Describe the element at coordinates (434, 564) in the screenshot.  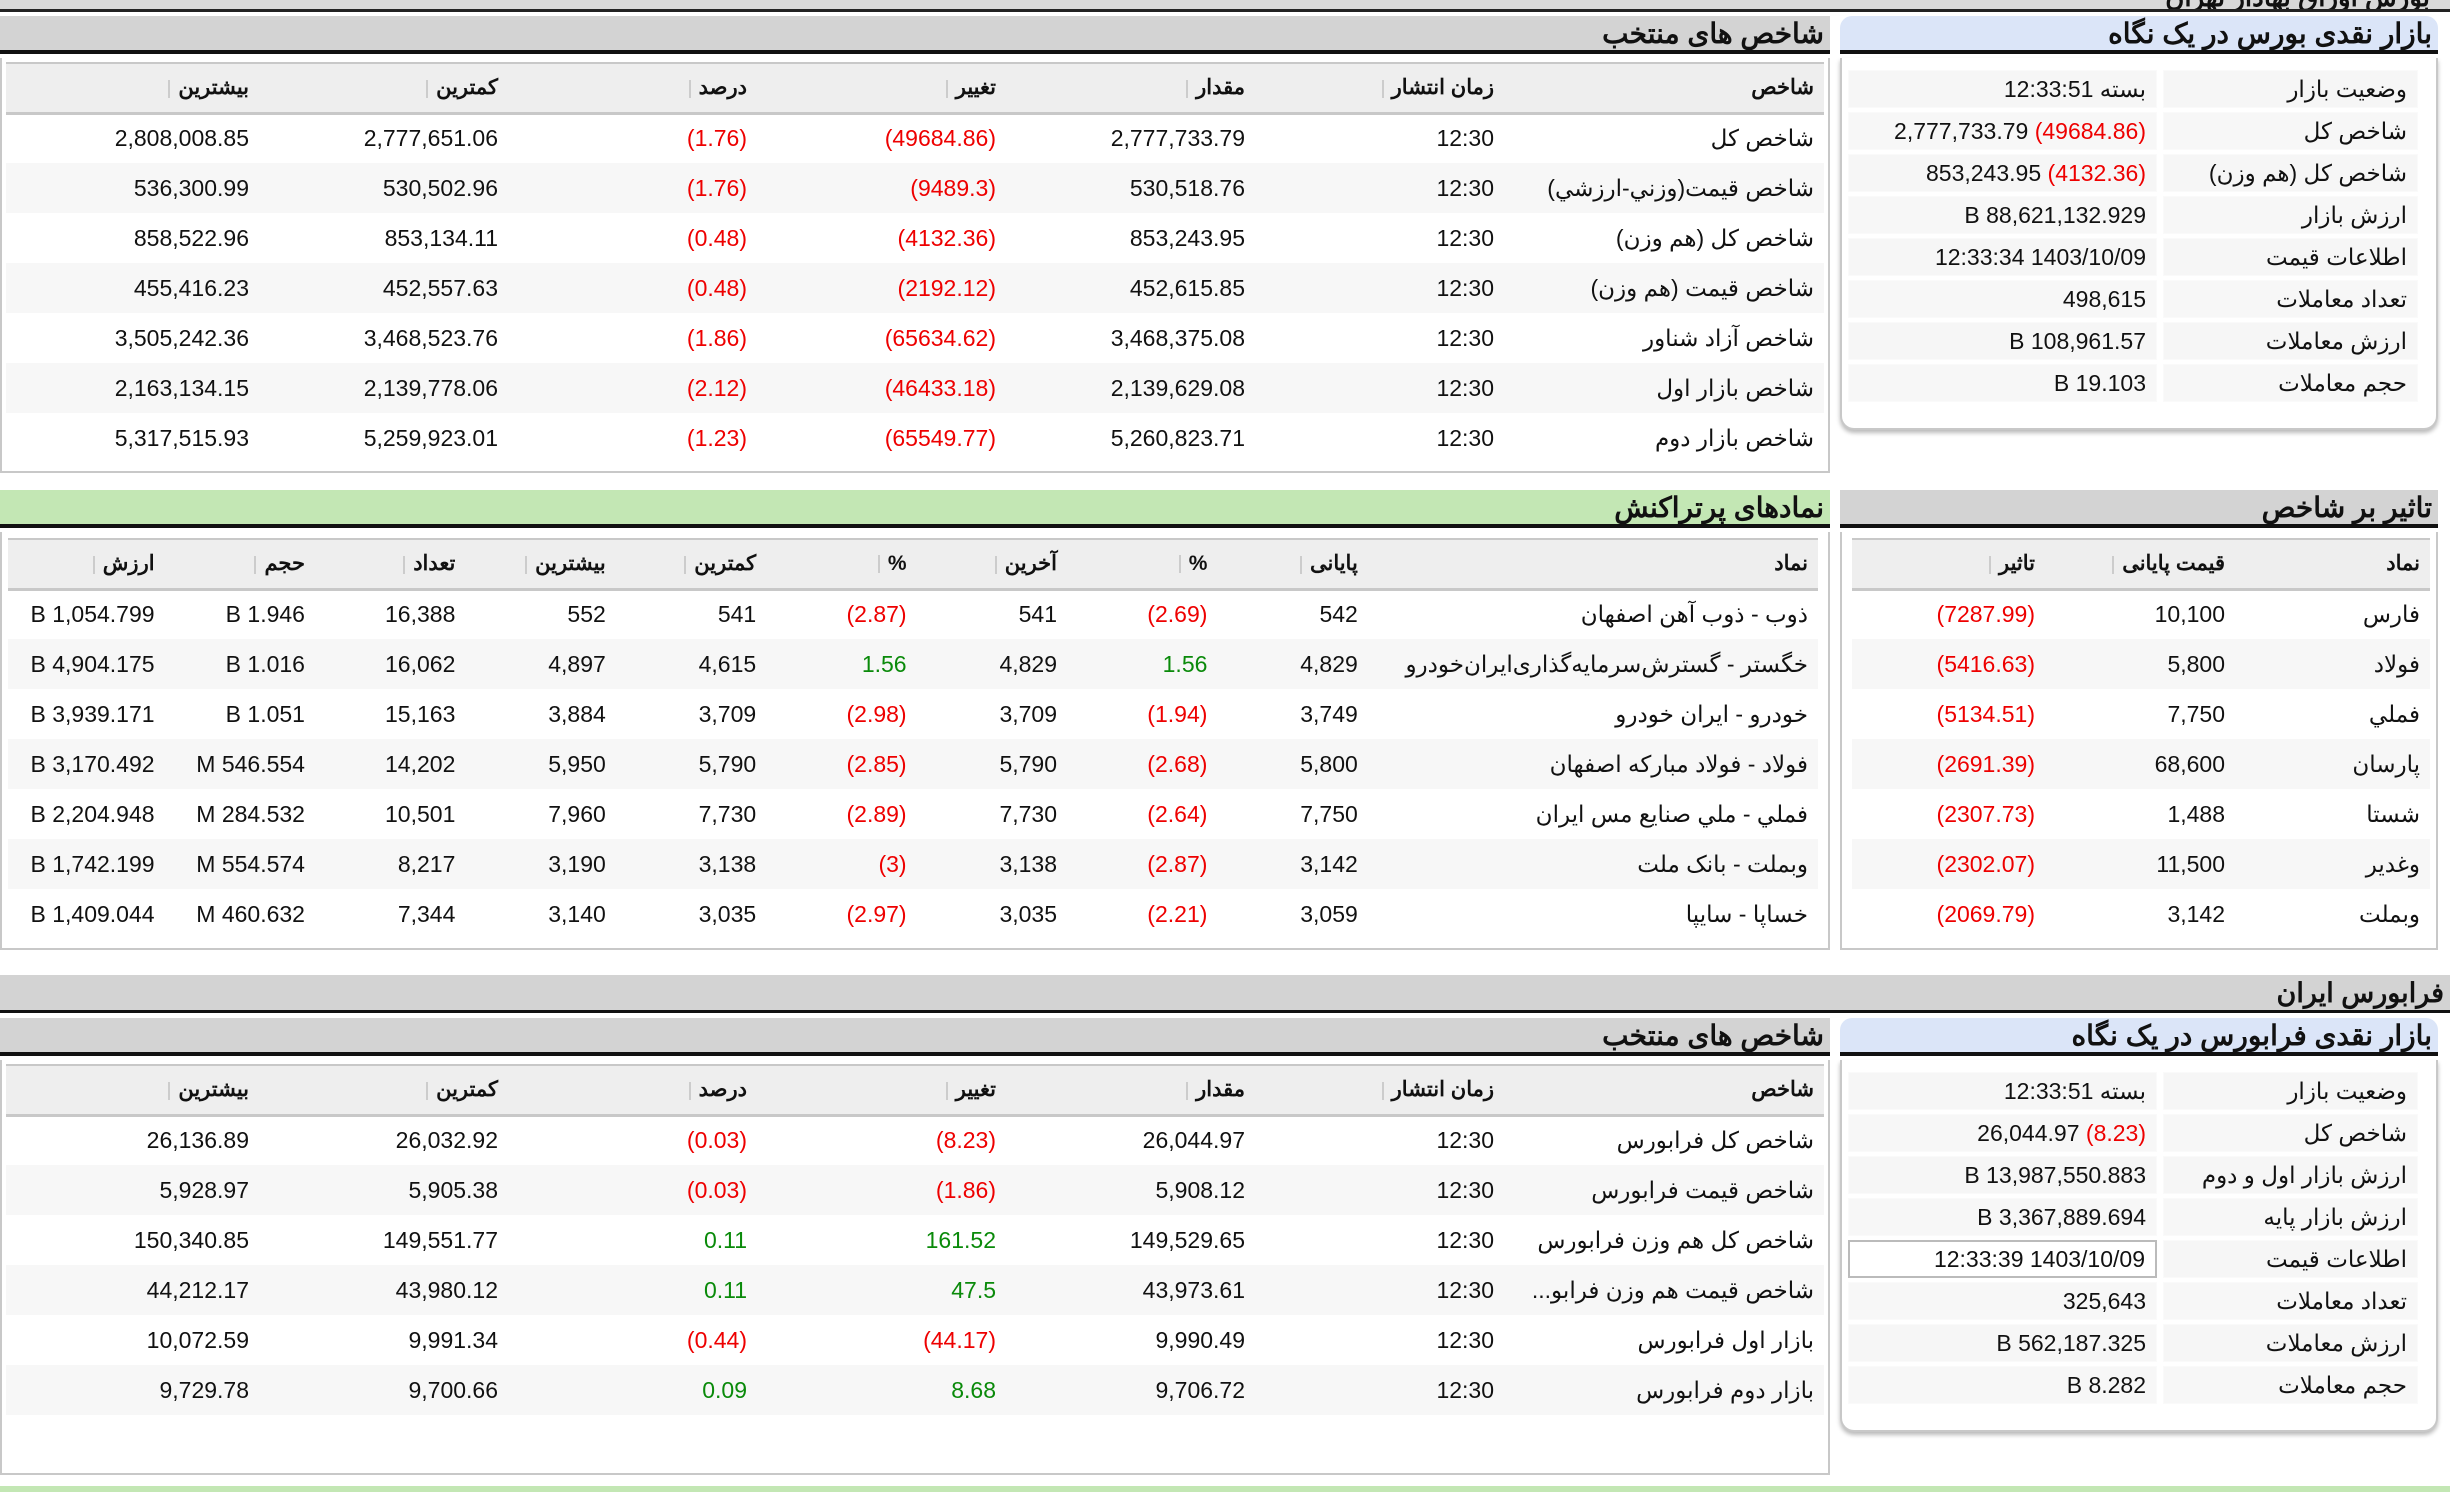
I see `column-header-label: تعداد` at that location.